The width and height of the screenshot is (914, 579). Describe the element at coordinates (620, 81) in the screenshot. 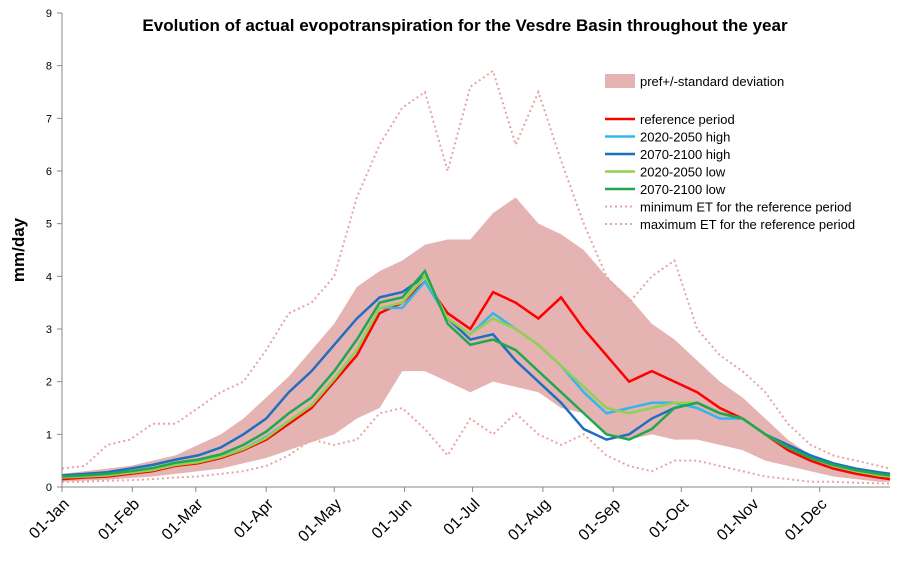

I see `legend-swatch` at that location.